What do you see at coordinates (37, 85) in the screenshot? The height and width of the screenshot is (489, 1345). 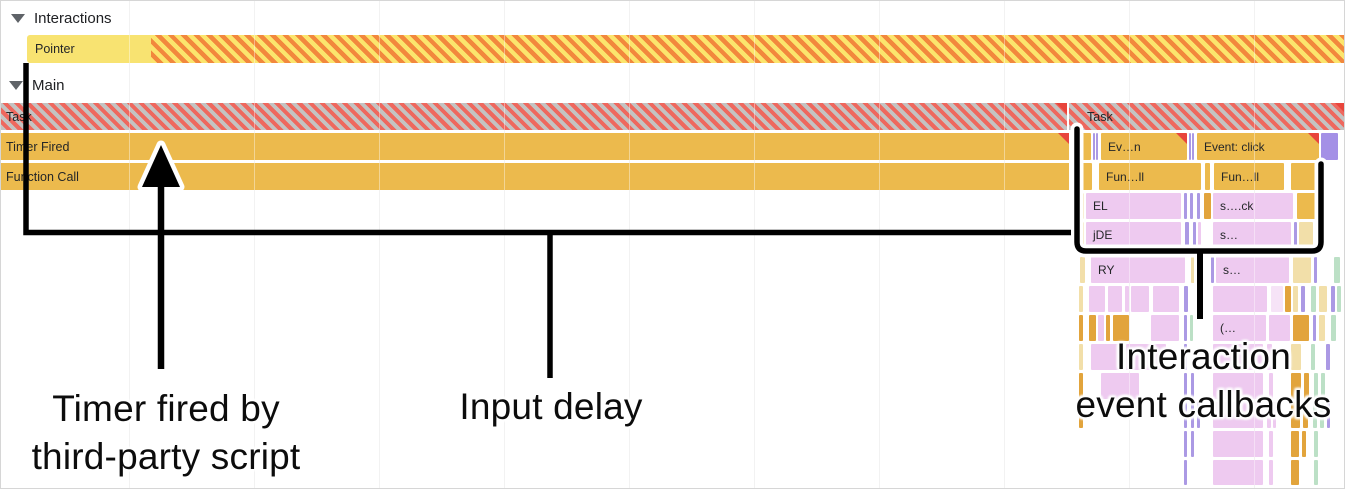 I see `track-header-main: Main` at bounding box center [37, 85].